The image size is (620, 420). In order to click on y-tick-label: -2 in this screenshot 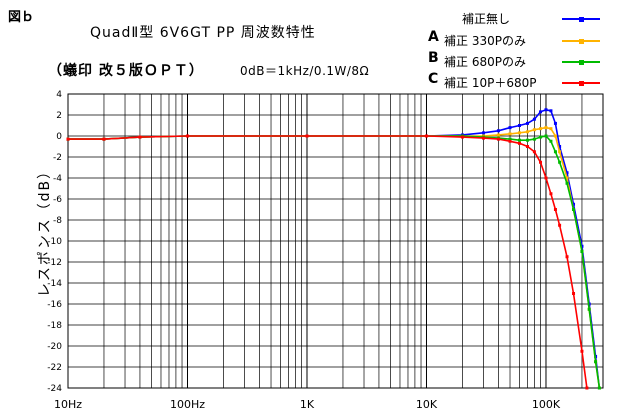, I will do `click(57, 158)`.